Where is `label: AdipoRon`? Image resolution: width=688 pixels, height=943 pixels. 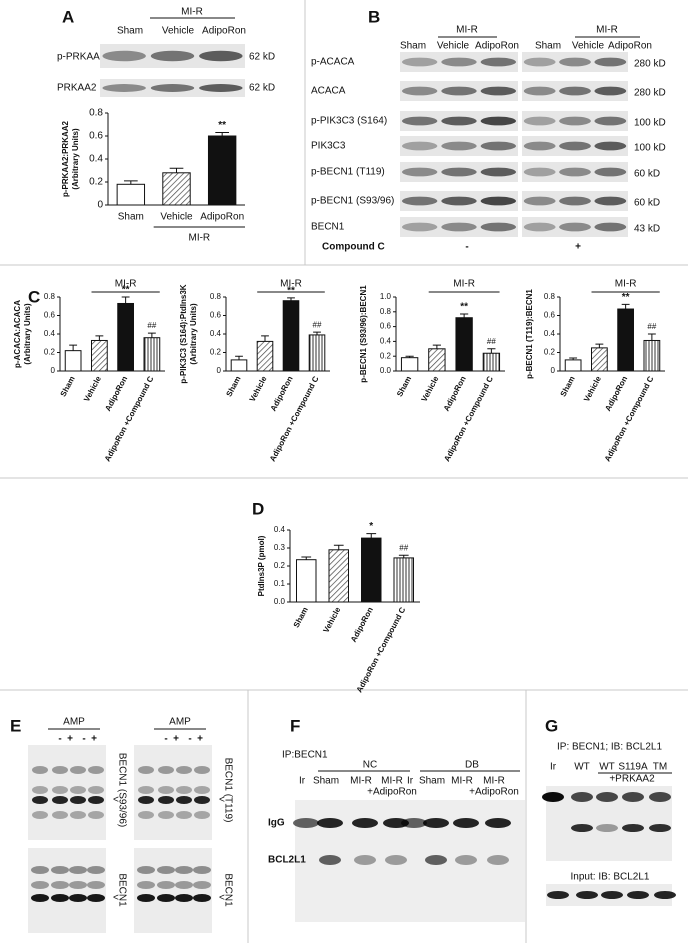
label: AdipoRon is located at coordinates (224, 31).